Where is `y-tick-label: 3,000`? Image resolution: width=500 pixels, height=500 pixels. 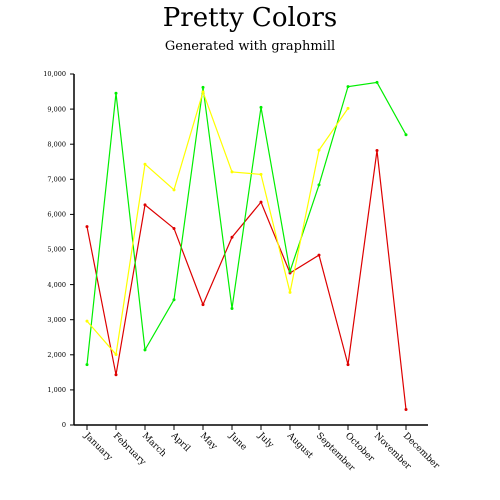
y-tick-label: 3,000 is located at coordinates (56, 320).